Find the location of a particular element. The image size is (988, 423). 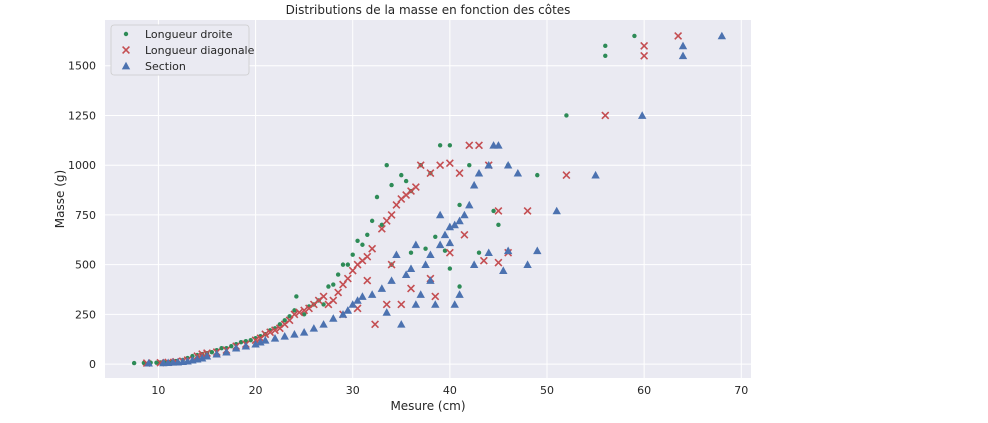

legend-label: Longueur droite is located at coordinates (189, 34).